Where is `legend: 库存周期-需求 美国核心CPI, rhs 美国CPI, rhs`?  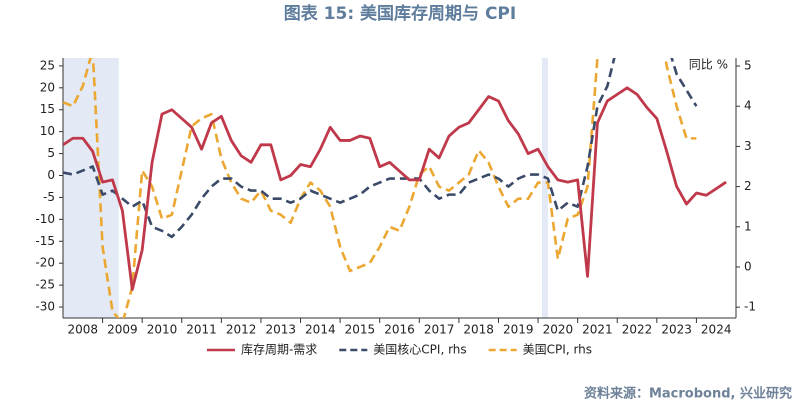 legend: 库存周期-需求 美国核心CPI, rhs 美国CPI, rhs is located at coordinates (399, 349).